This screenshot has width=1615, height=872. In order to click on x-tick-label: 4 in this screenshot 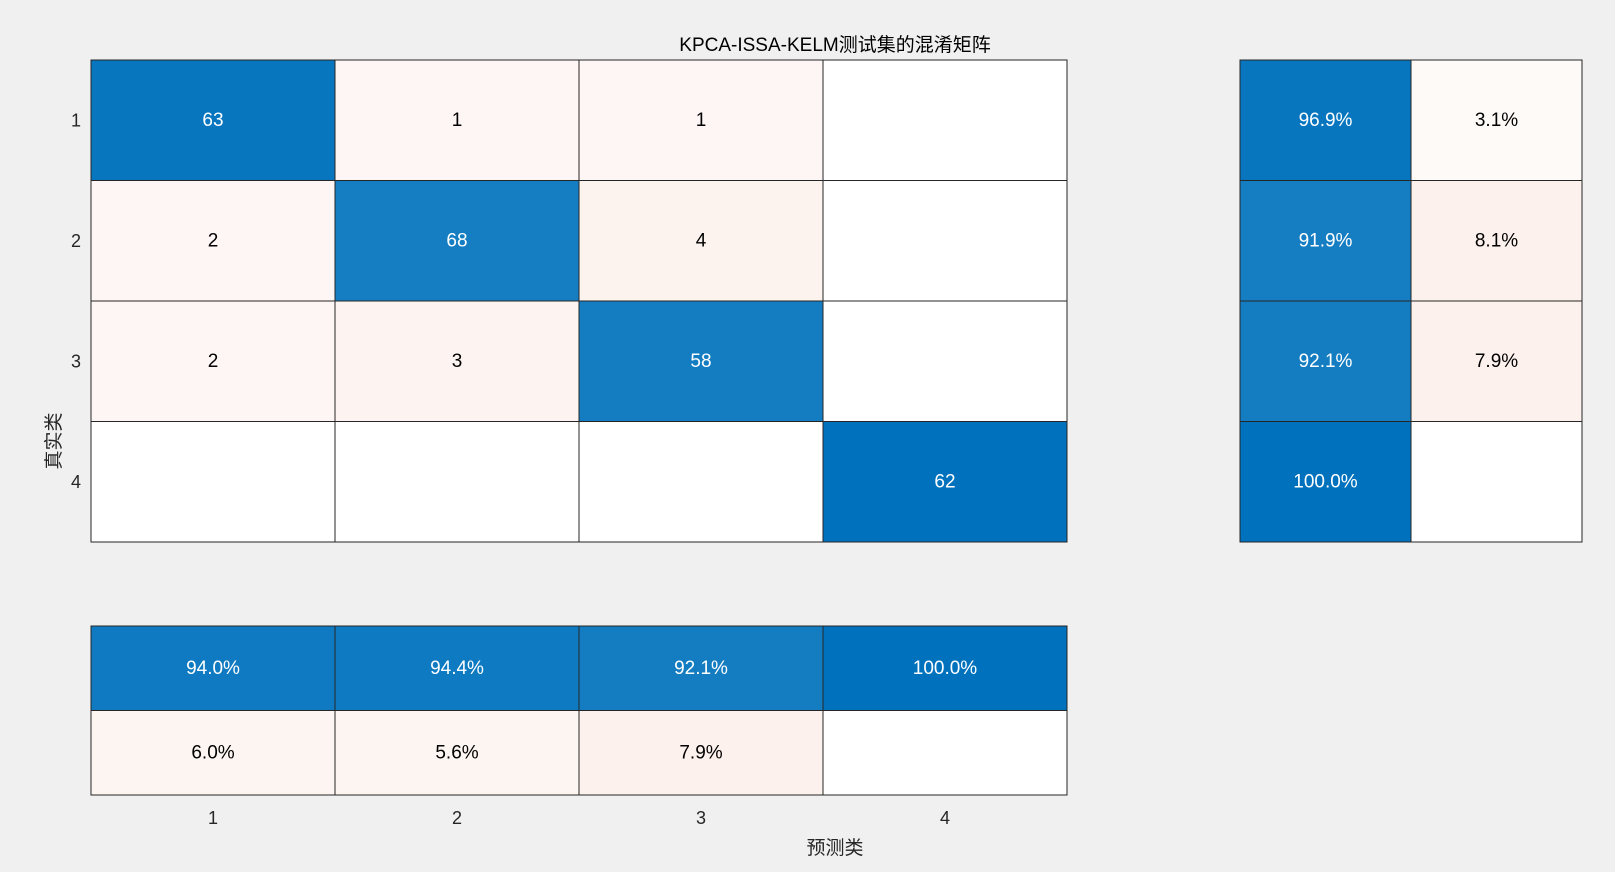, I will do `click(945, 818)`.